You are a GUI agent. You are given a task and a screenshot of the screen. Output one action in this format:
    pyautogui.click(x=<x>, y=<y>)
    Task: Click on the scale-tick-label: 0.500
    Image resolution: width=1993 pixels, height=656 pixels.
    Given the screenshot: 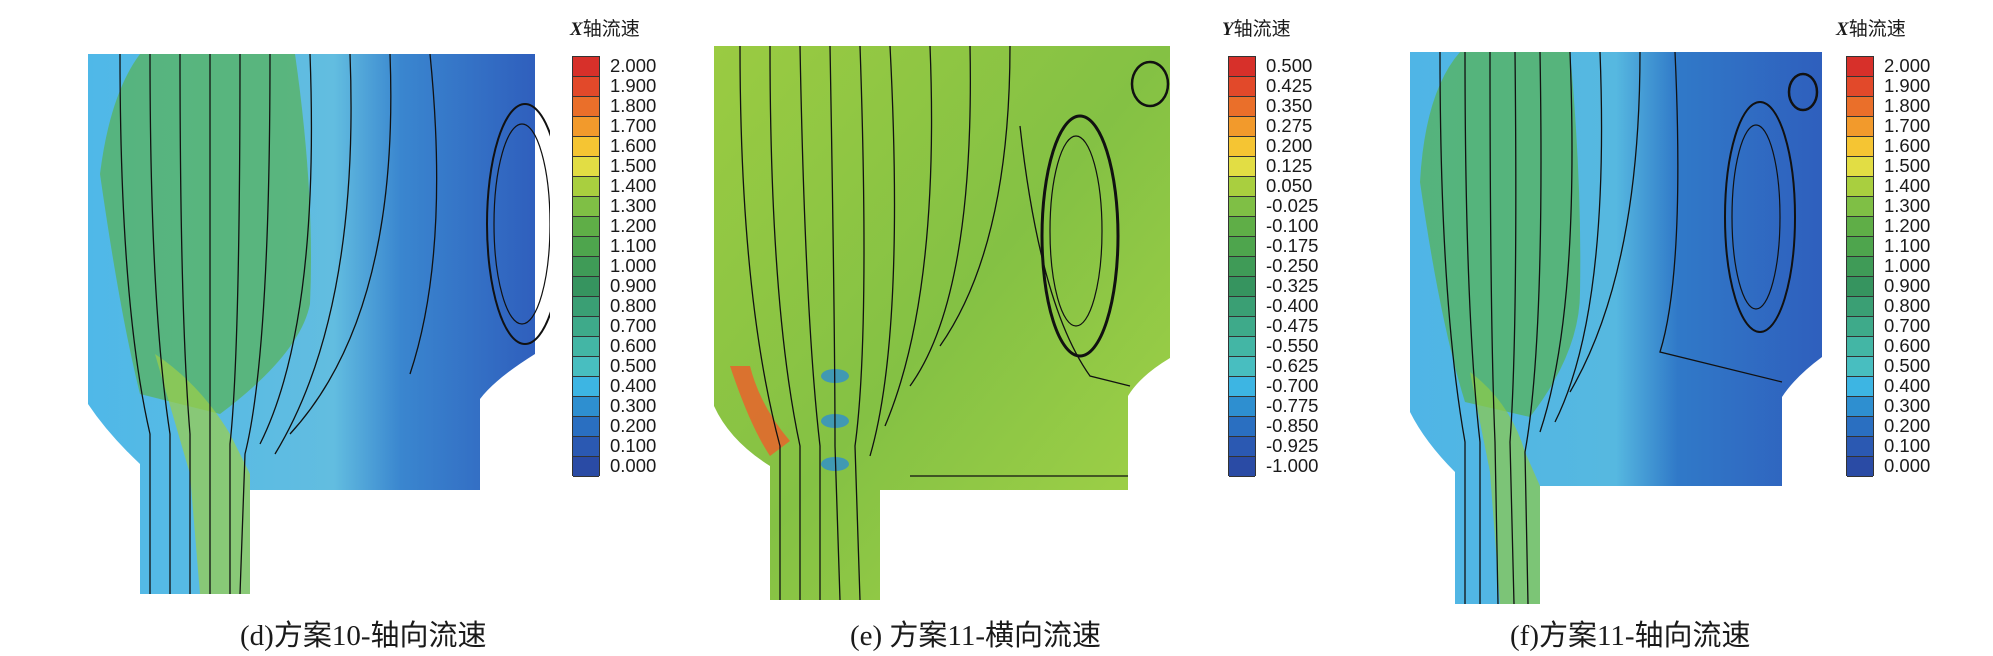 What is the action you would take?
    pyautogui.click(x=1289, y=65)
    